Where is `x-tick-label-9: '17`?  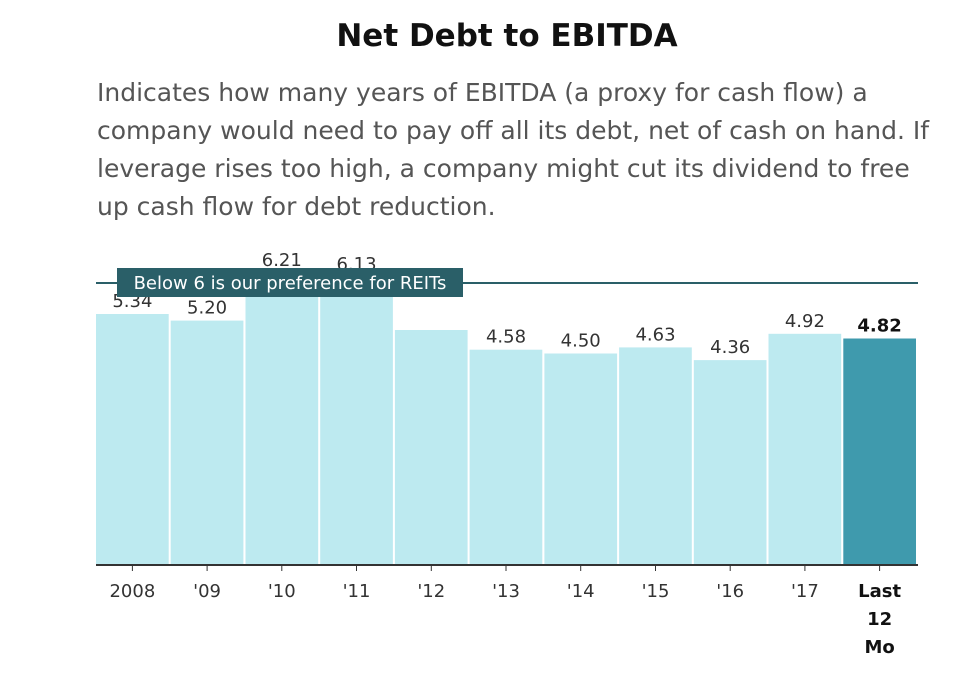 x-tick-label-9: '17 is located at coordinates (805, 591).